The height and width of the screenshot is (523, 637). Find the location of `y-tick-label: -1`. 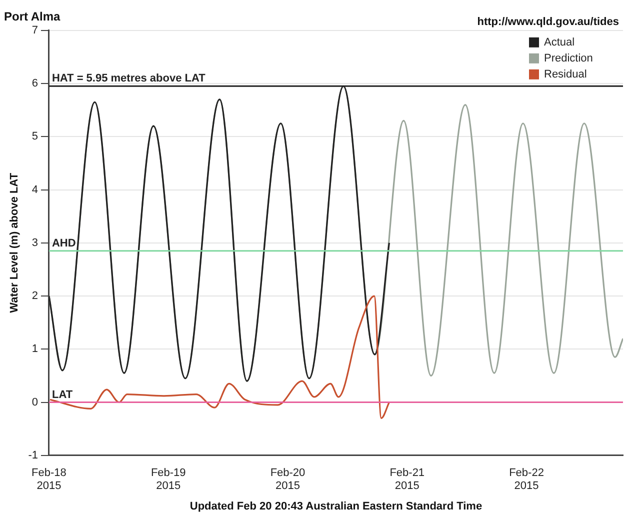

y-tick-label: -1 is located at coordinates (33, 455).